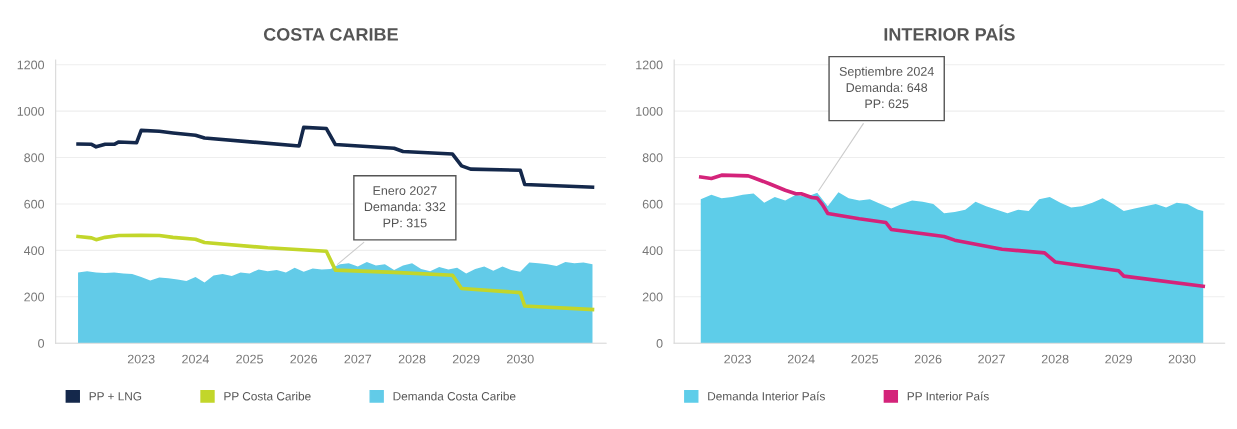 This screenshot has height=429, width=1237. I want to click on annotation: Enero 2027 Demanda: 332 PP: 315, so click(405, 207).